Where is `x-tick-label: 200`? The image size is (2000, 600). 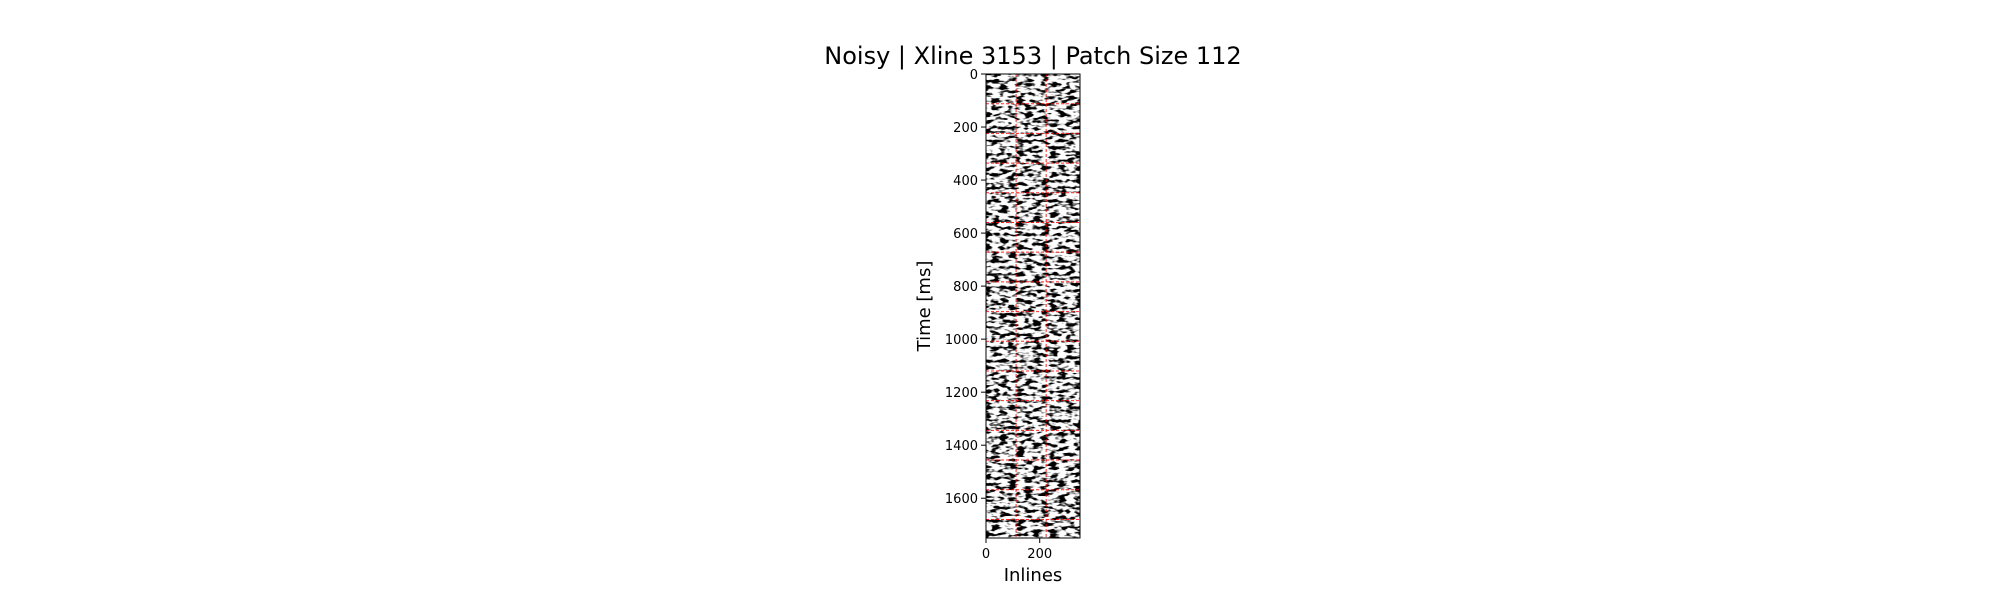
x-tick-label: 200 is located at coordinates (1039, 554).